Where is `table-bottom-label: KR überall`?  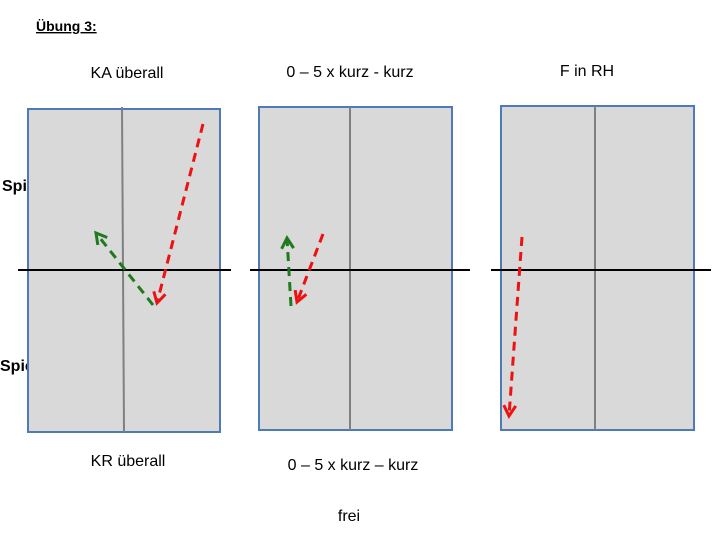 table-bottom-label: KR überall is located at coordinates (128, 461).